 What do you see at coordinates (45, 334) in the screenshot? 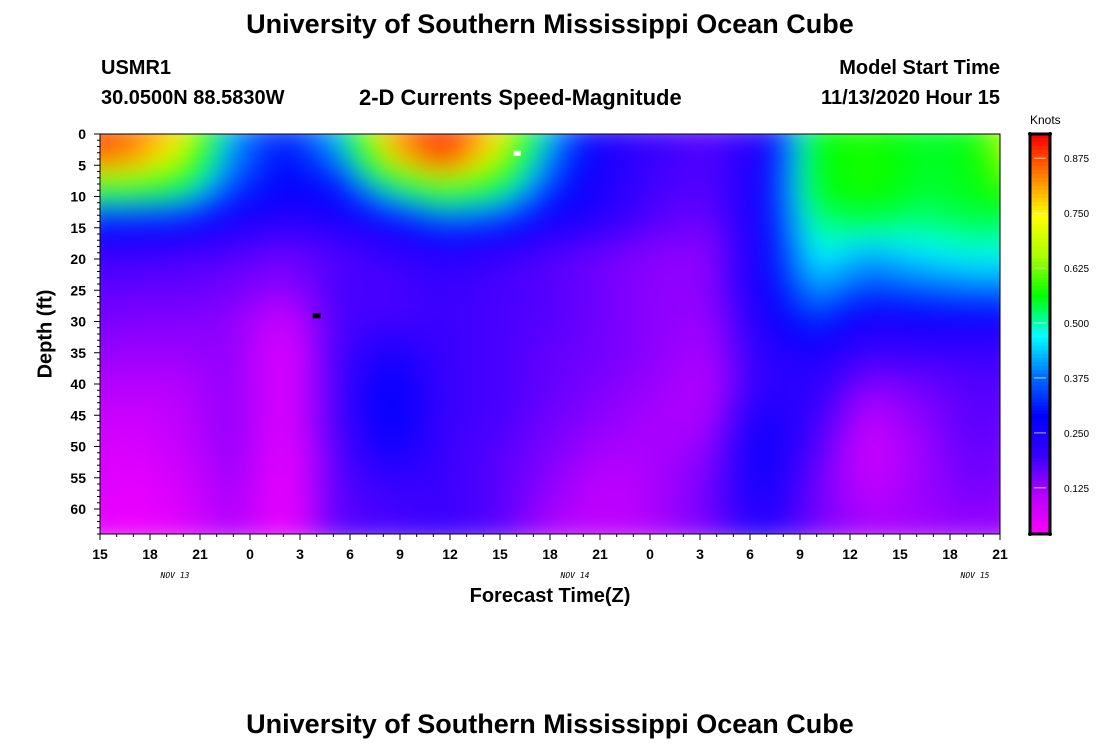
I see `y-axis-label: Depth (ft)` at bounding box center [45, 334].